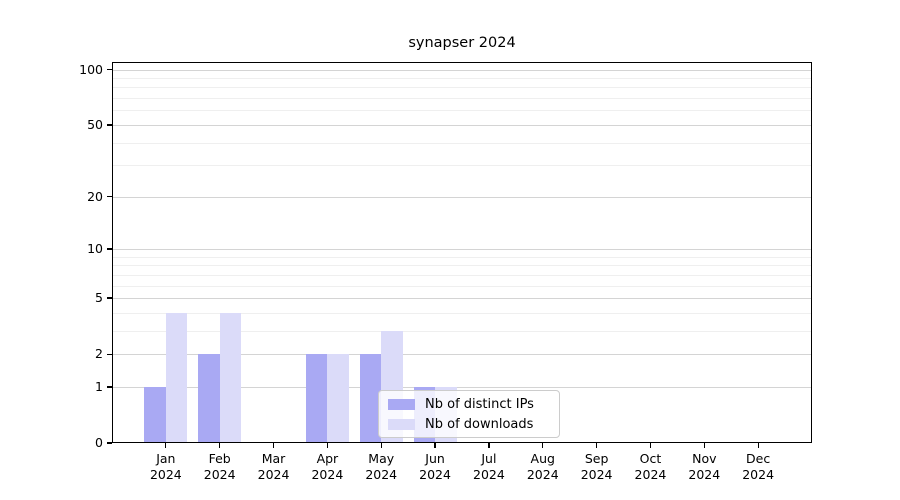 Image resolution: width=900 pixels, height=500 pixels. What do you see at coordinates (165, 466) in the screenshot?
I see `x-tick-label: Jan 2024` at bounding box center [165, 466].